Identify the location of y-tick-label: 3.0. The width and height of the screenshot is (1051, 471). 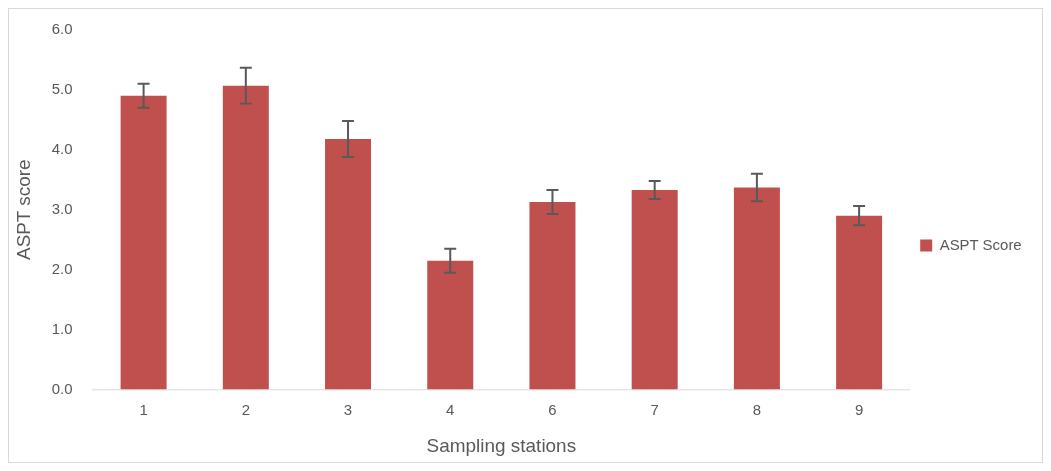
(62, 208).